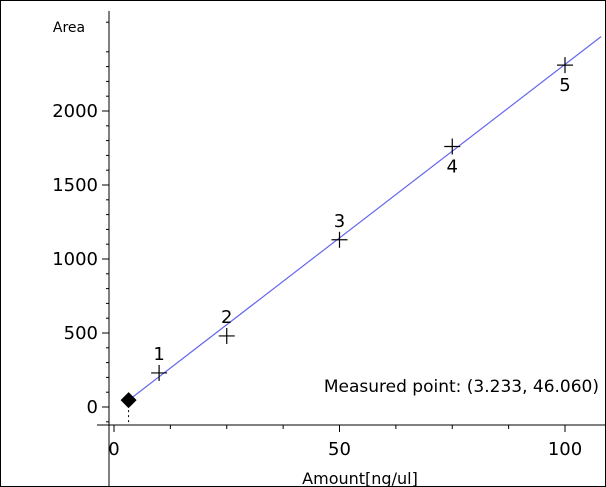 This screenshot has height=487, width=606. Describe the element at coordinates (69, 28) in the screenshot. I see `y-axis-label: Area` at that location.